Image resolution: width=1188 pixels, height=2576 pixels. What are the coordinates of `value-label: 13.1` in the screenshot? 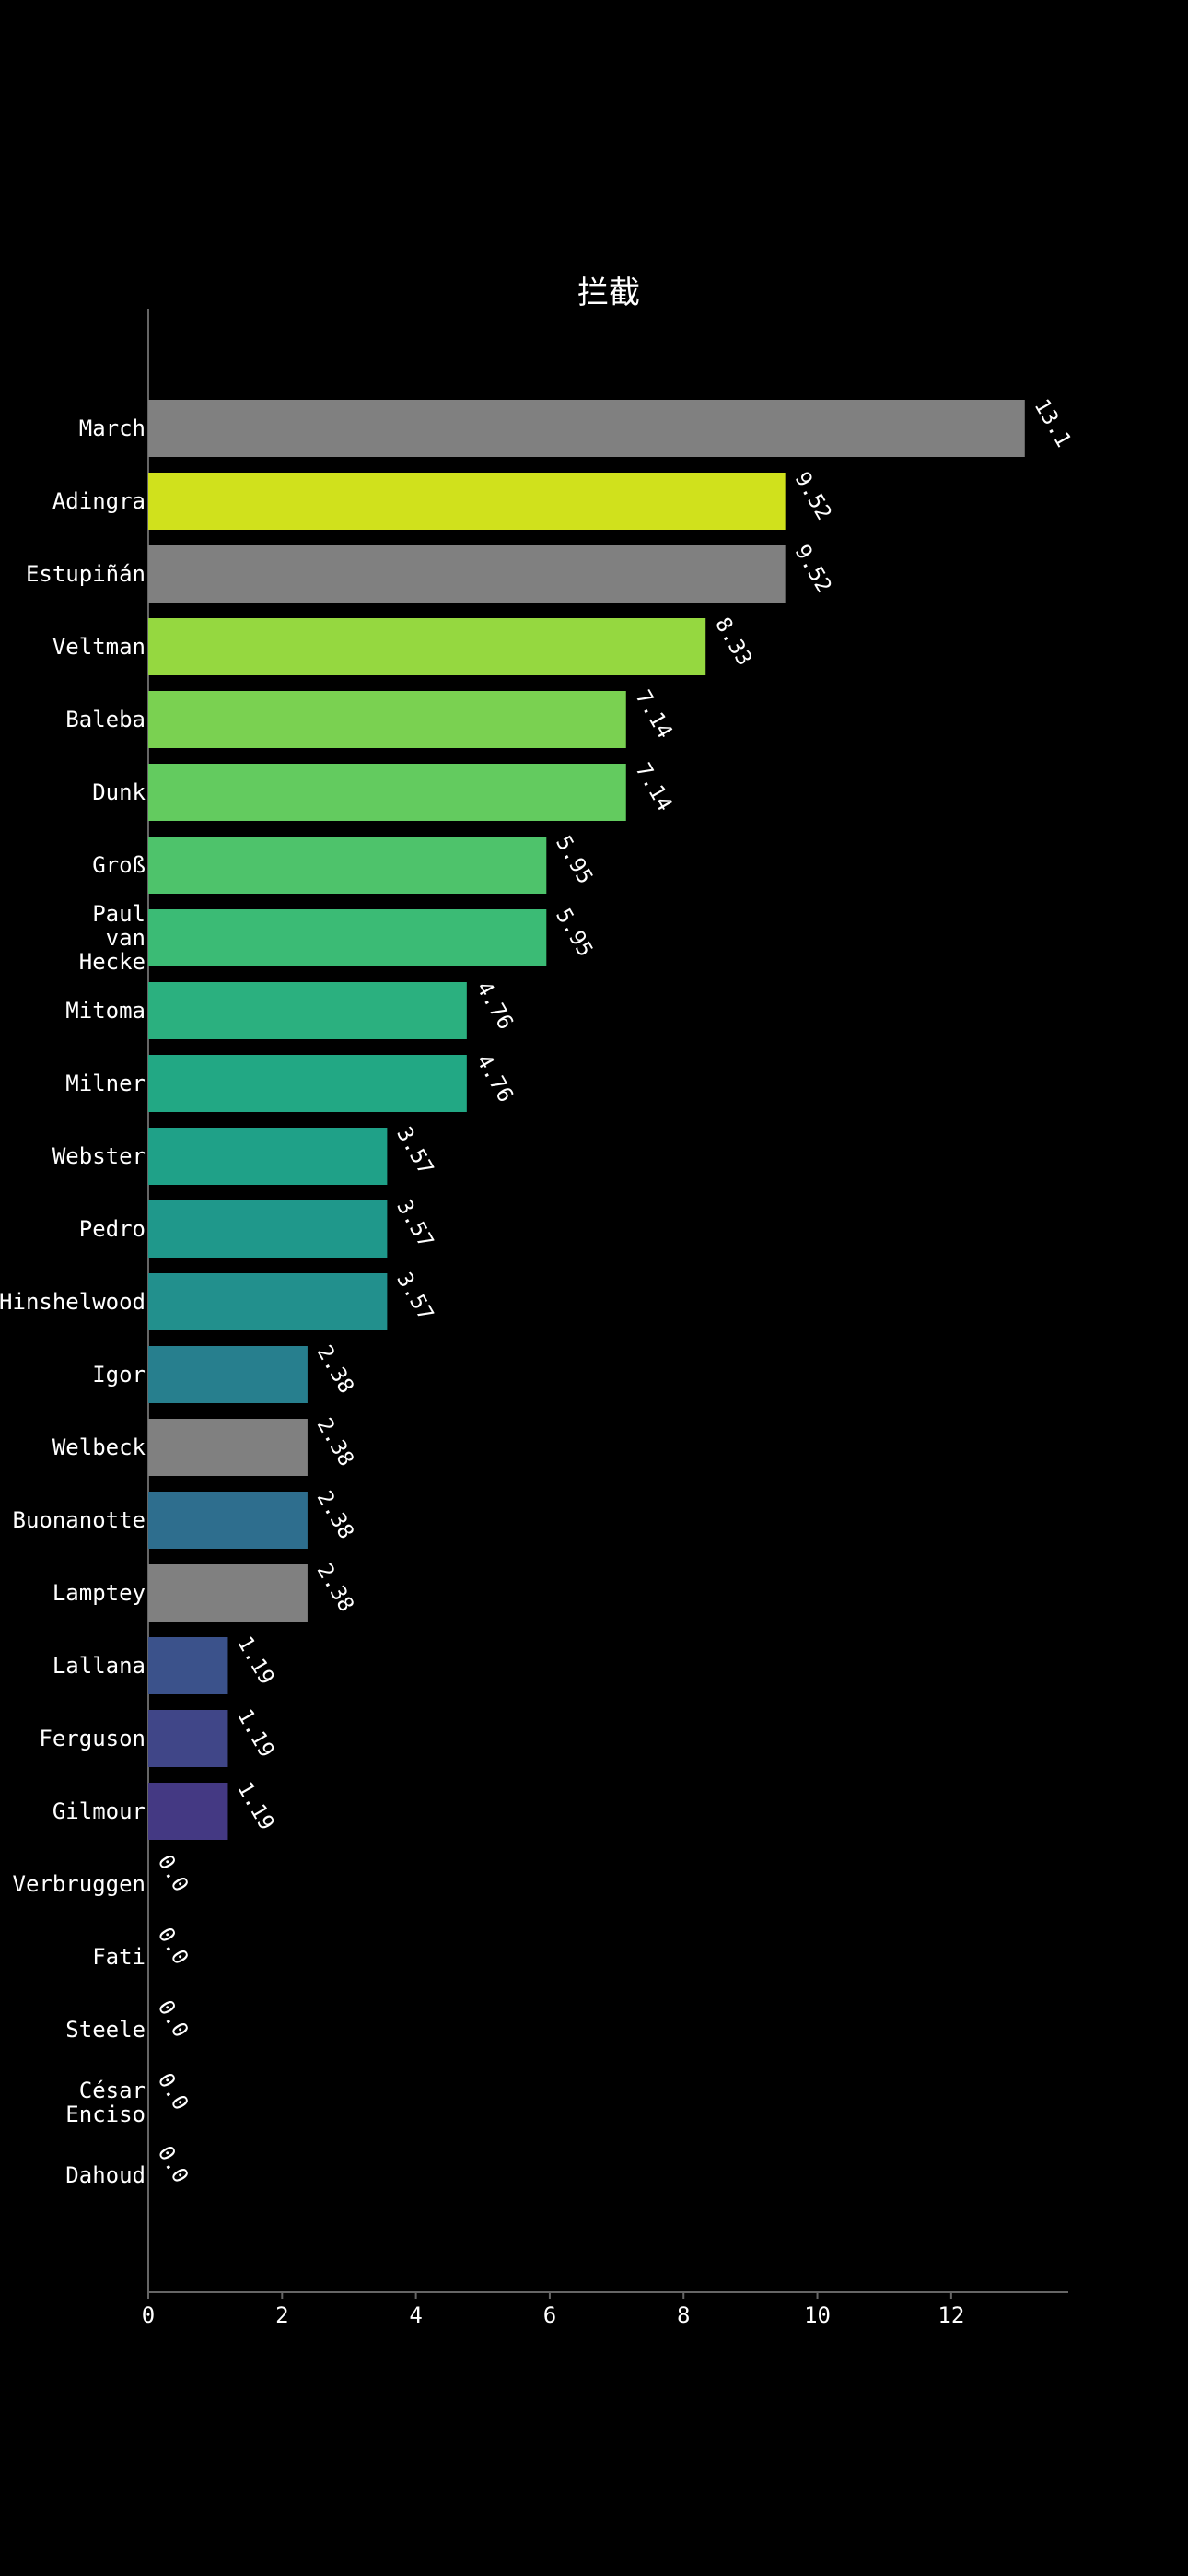 It's located at (1053, 423).